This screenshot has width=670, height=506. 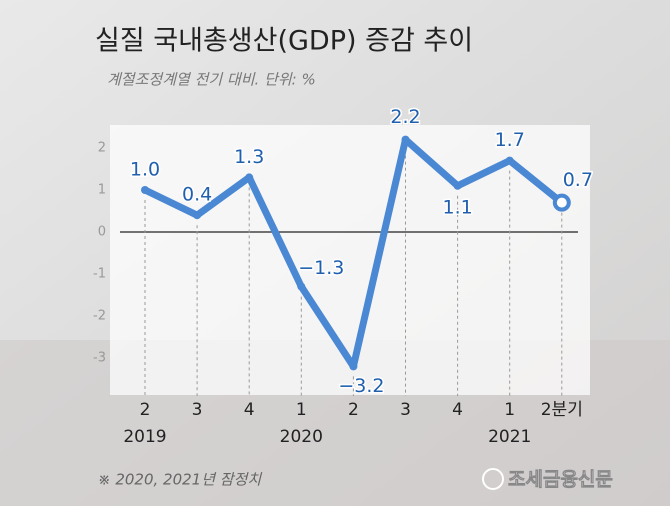 I want to click on y-tick-label: 2, so click(x=102, y=148).